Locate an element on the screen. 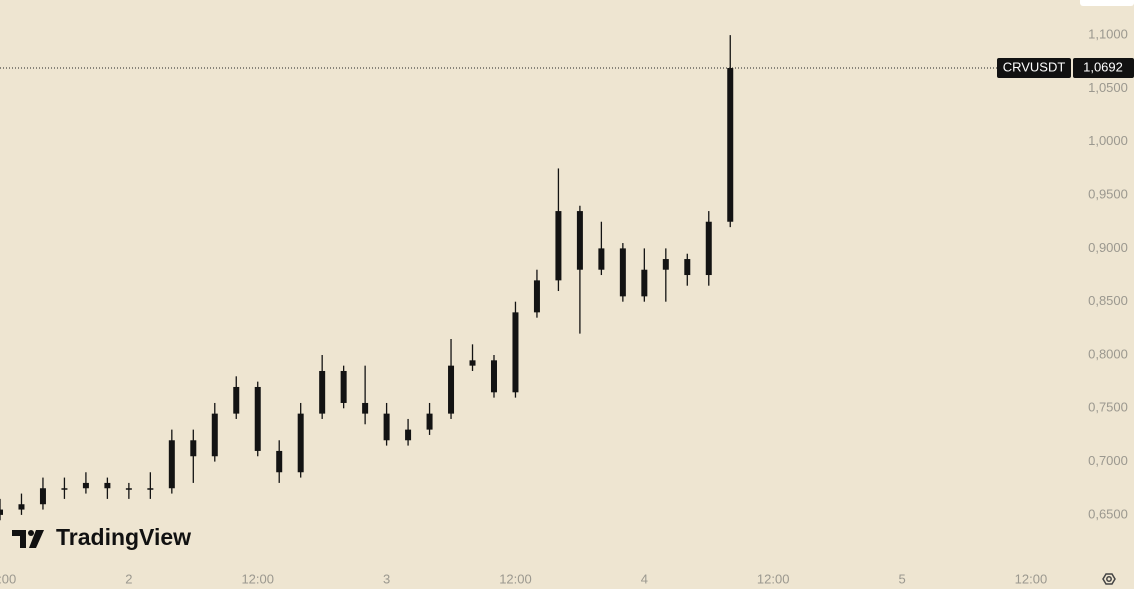  symbol-label: CRVUSDT is located at coordinates (1034, 66).